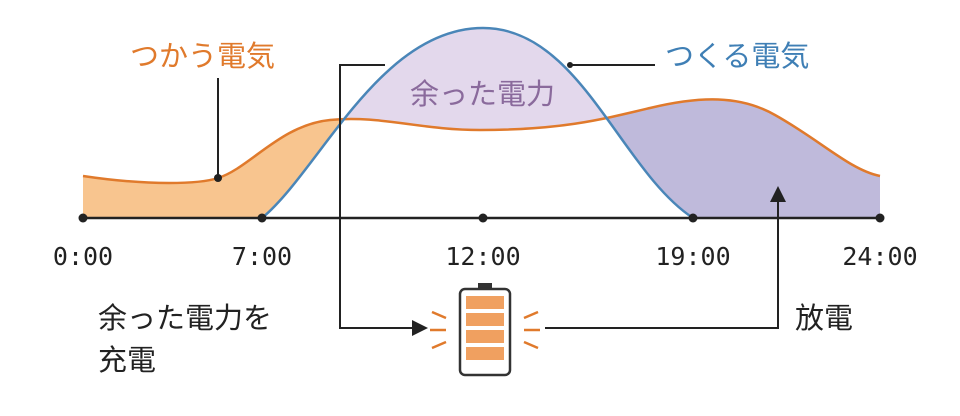  I want to click on charge-label: 余った電力を, so click(185, 318).